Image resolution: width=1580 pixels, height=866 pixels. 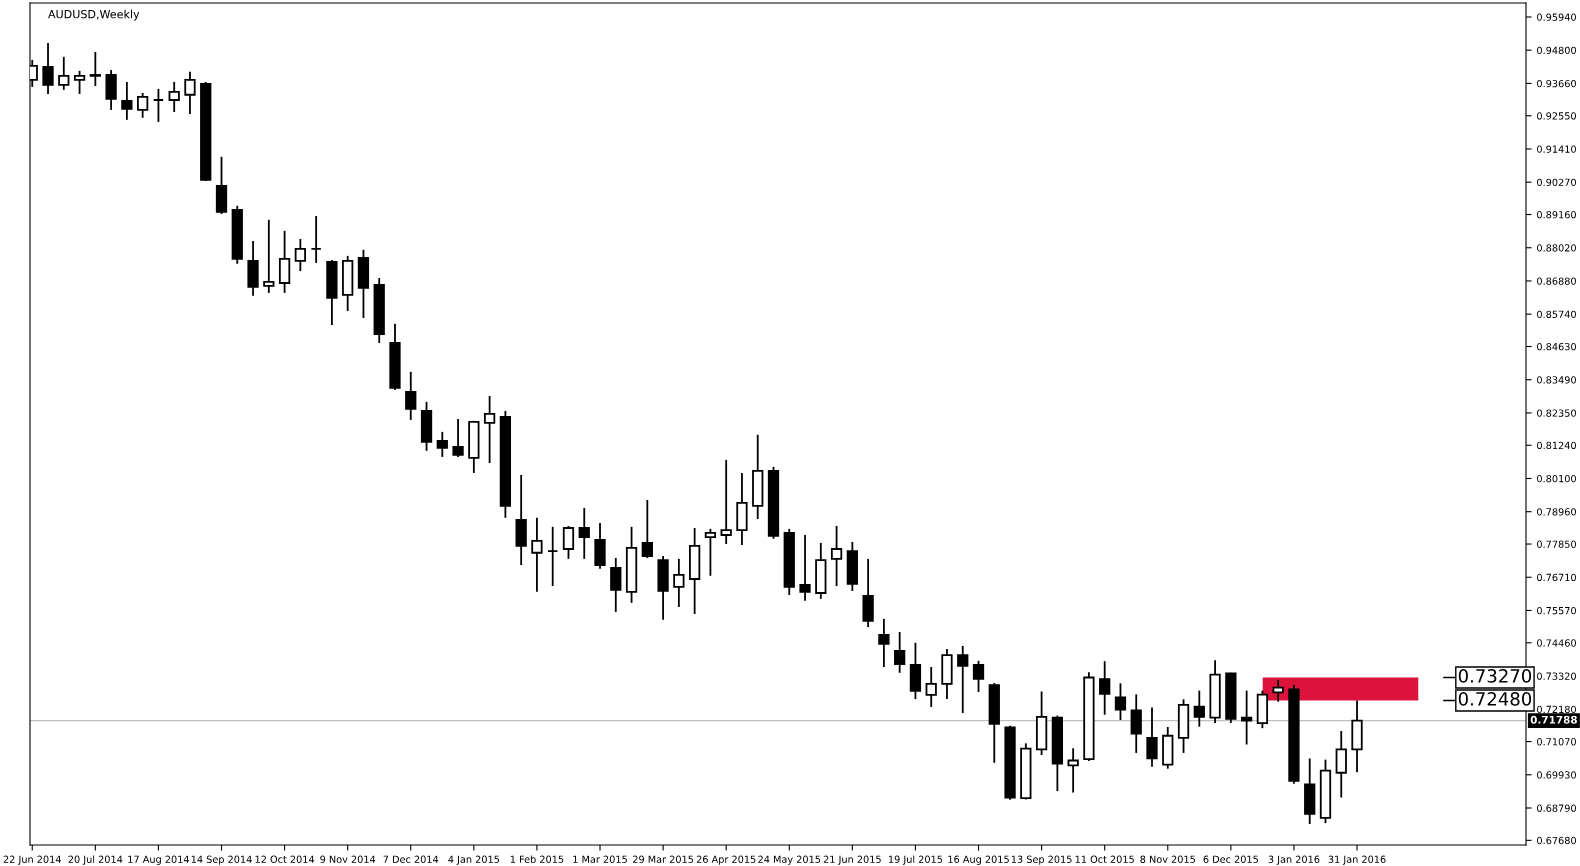 I want to click on x-tick-label: 4 Jan 2015, so click(x=474, y=860).